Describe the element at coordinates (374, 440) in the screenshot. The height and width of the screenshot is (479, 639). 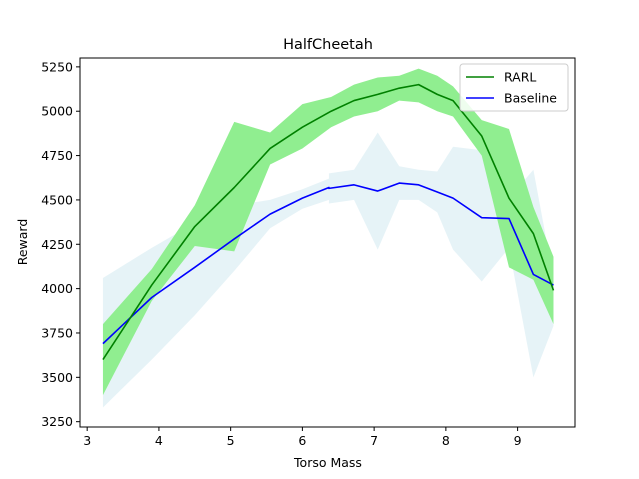
I see `x-tick-label: 7` at that location.